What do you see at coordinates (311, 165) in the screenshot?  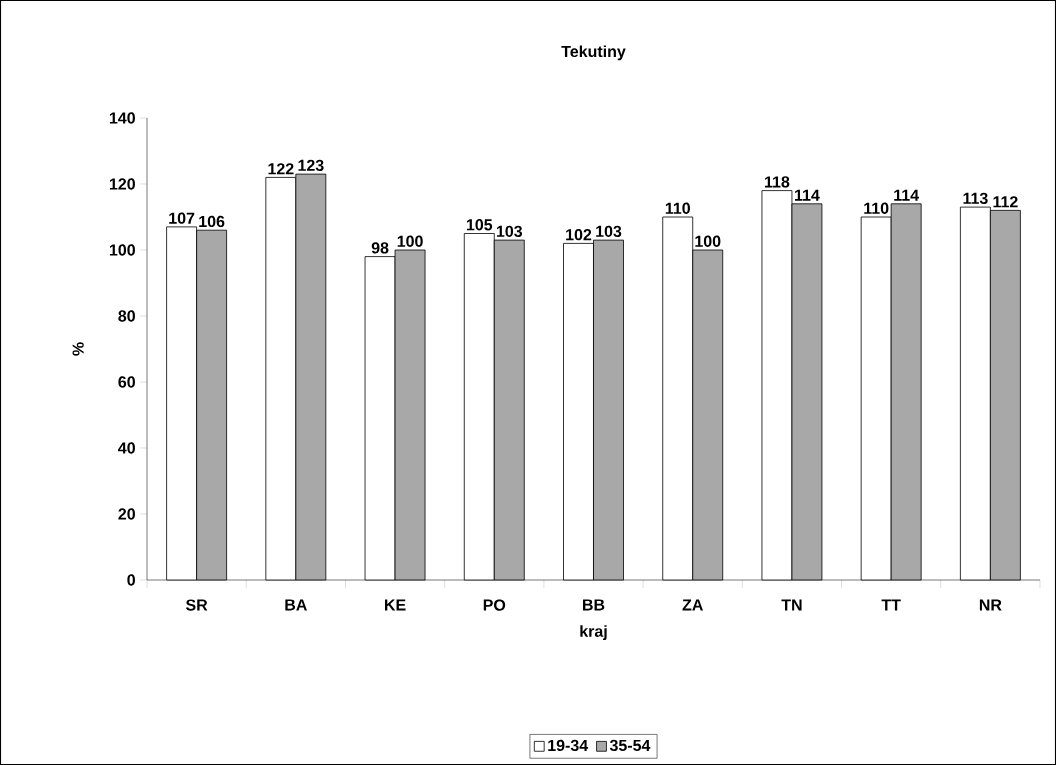 I see `data-label: 123` at bounding box center [311, 165].